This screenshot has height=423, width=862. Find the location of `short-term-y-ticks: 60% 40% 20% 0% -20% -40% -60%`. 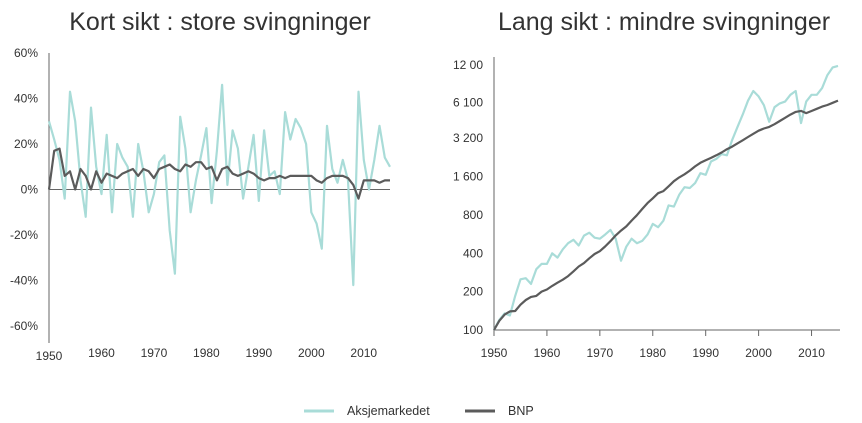

short-term-y-ticks: 60% 40% 20% 0% -20% -40% -60% is located at coordinates (24, 189).